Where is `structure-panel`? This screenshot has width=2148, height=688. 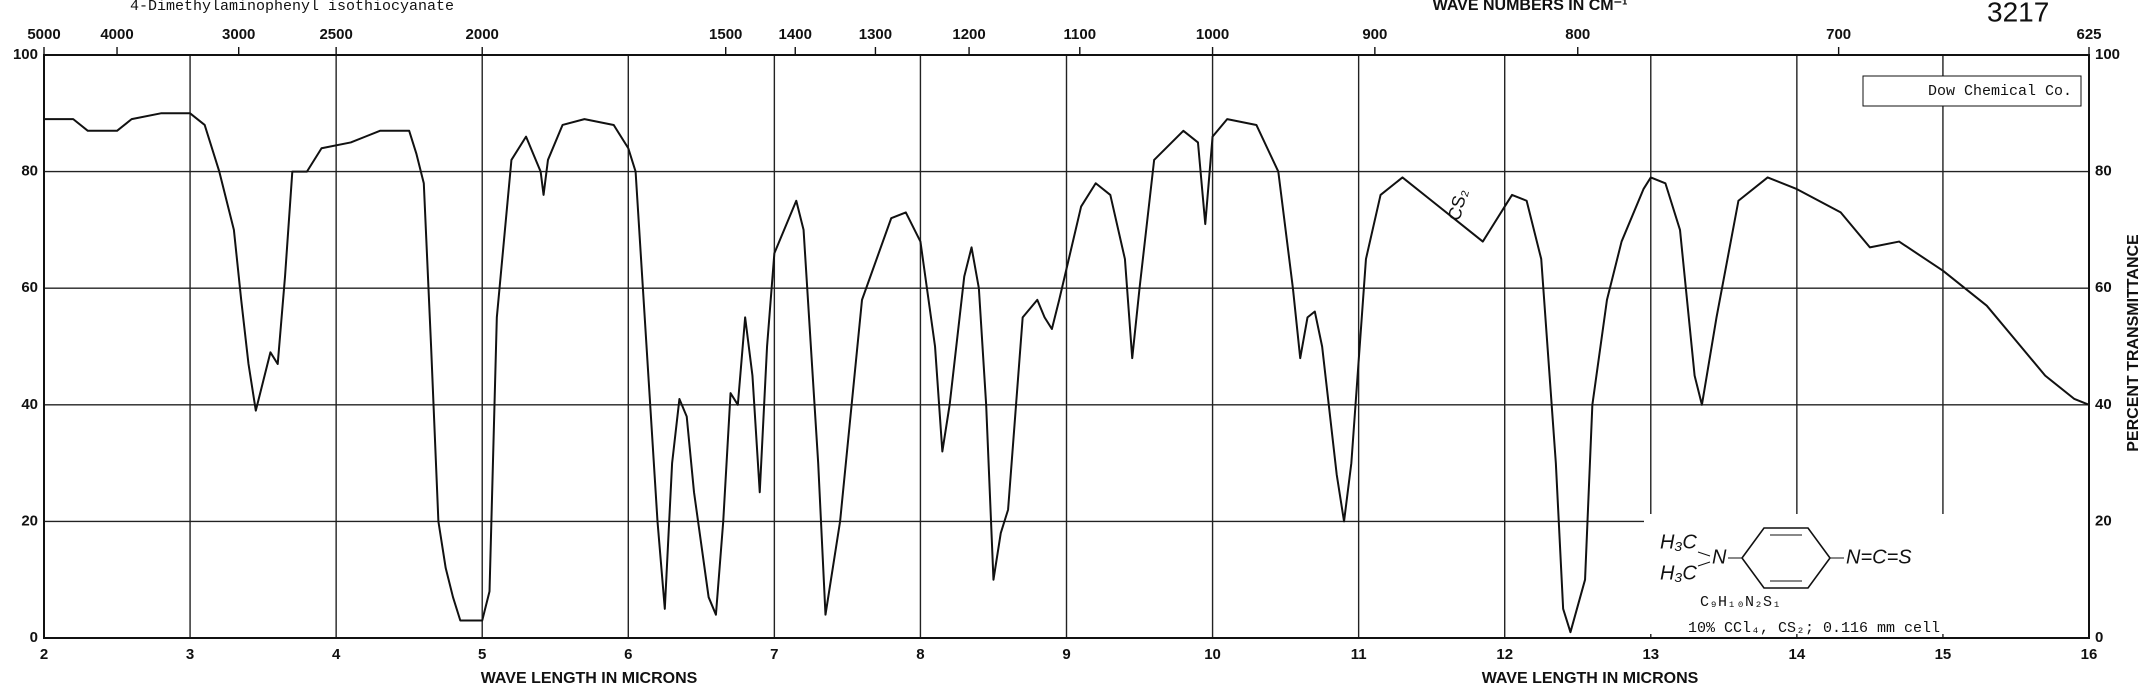
structure-panel is located at coordinates (1866, 574).